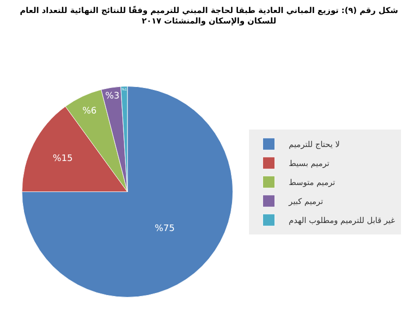  Describe the element at coordinates (164, 229) in the screenshot. I see `data-label: %75` at that location.